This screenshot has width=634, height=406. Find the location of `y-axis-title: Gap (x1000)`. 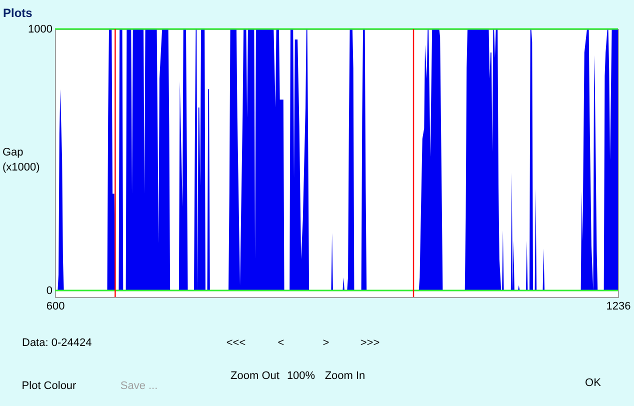

y-axis-title: Gap (x1000) is located at coordinates (21, 160).